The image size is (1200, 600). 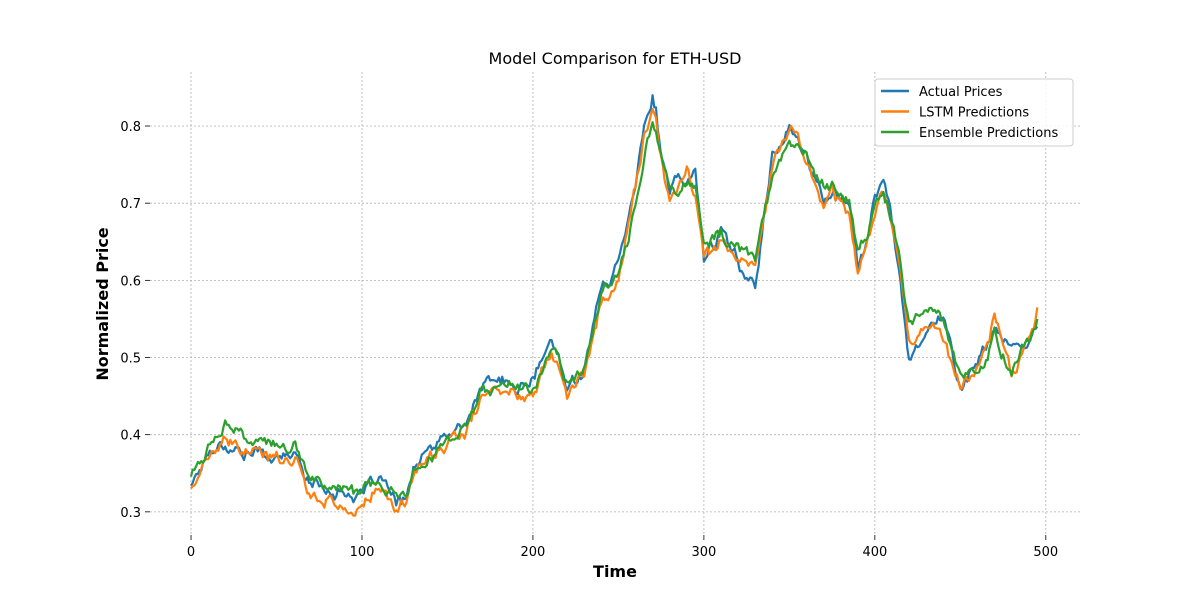 I want to click on y-tick-label: 0.8, so click(x=130, y=127).